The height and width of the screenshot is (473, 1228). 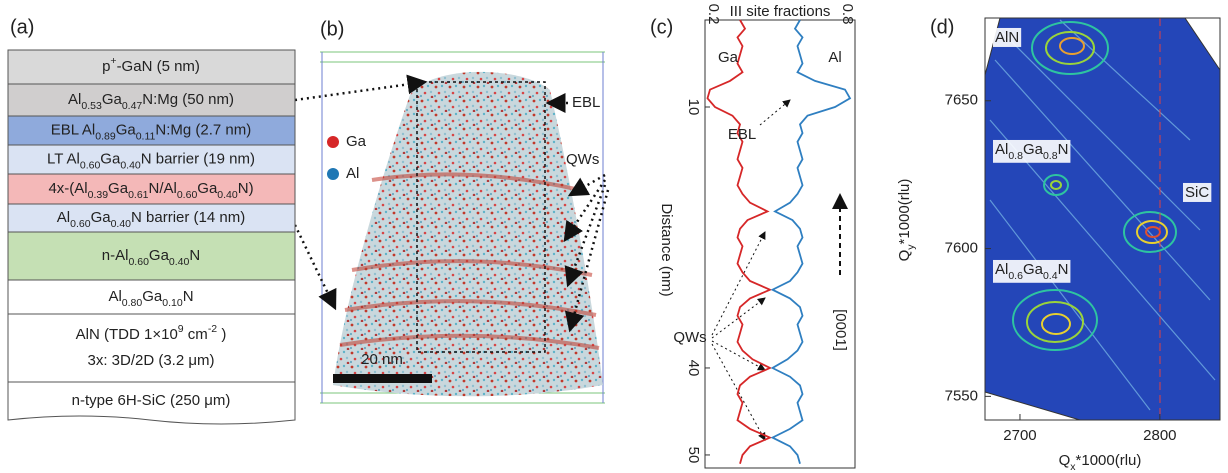 What do you see at coordinates (163, 188) in the screenshot?
I see `text-run: N/Al` at bounding box center [163, 188].